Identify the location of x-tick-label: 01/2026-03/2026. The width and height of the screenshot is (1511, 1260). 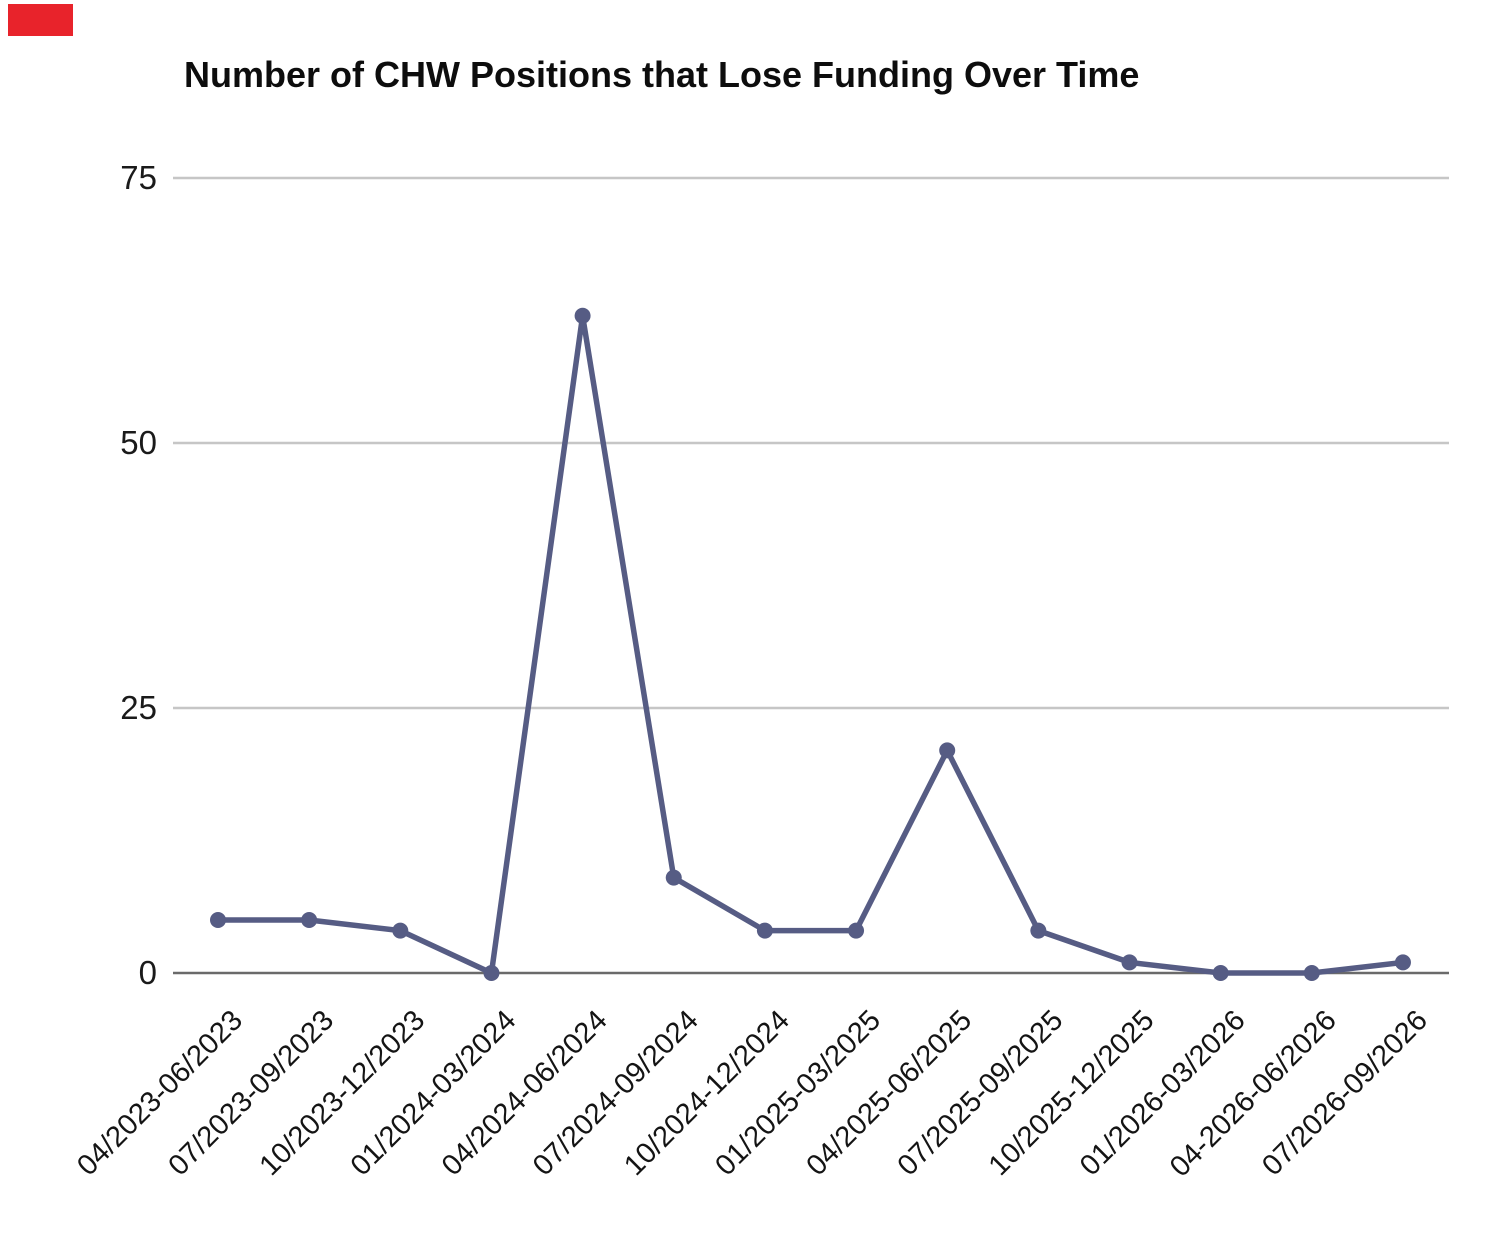
(1163, 1093).